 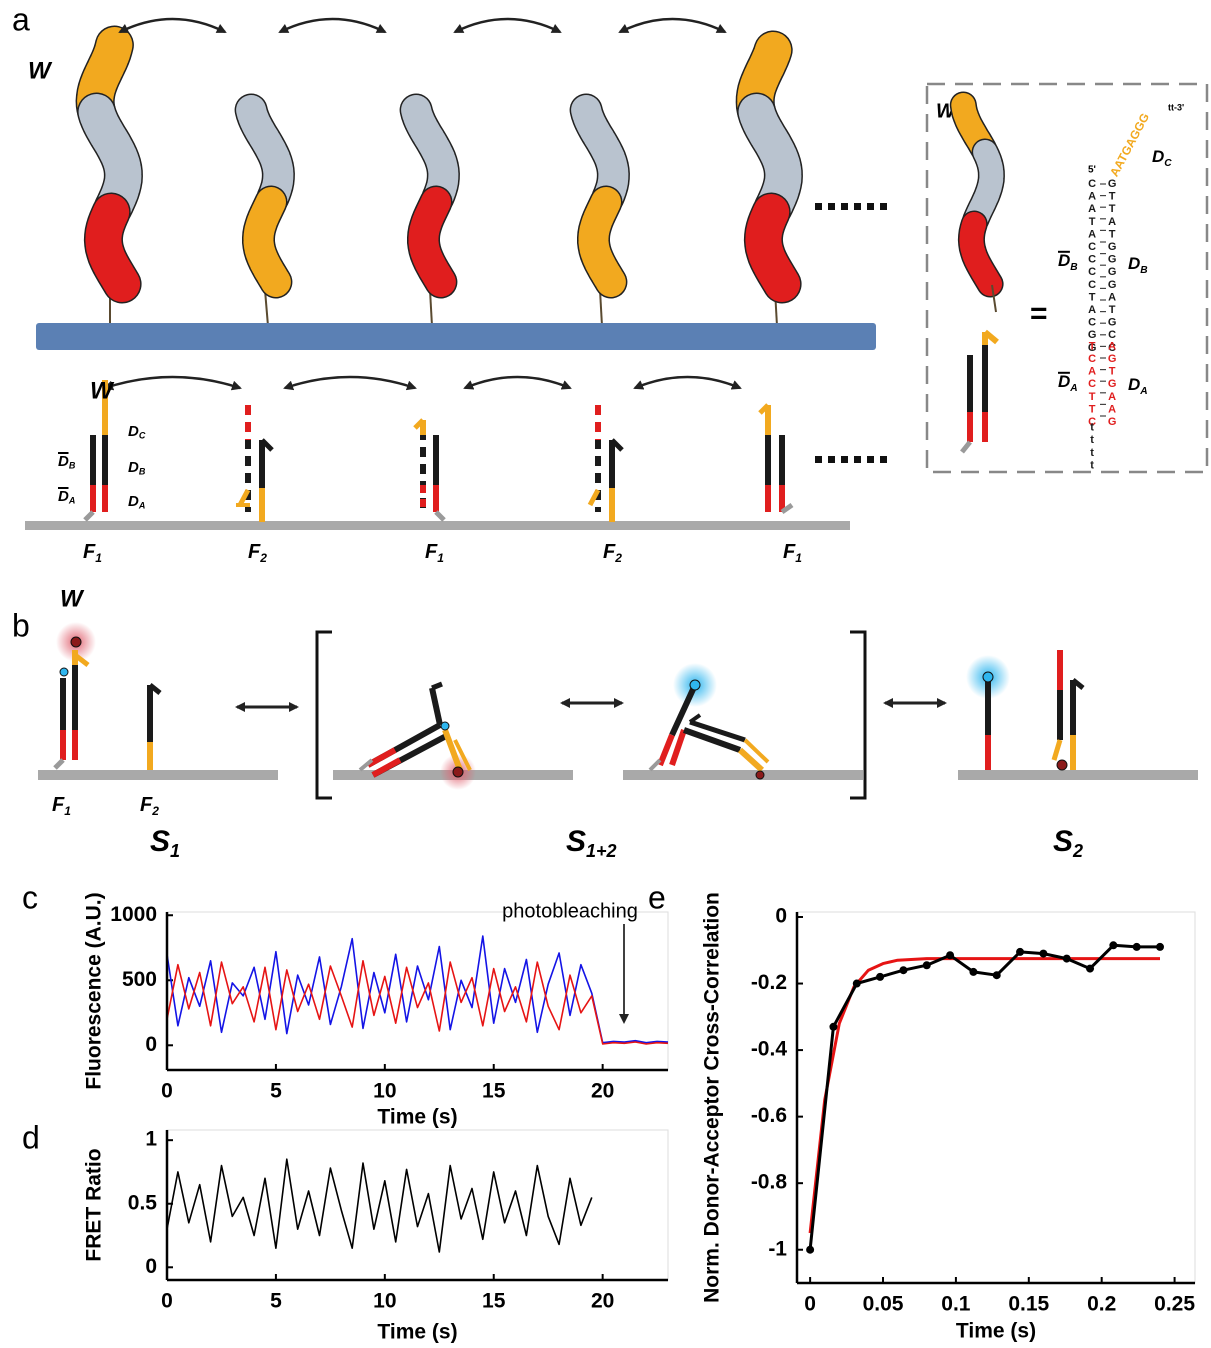 What do you see at coordinates (276, 1091) in the screenshot?
I see `x-tick-label: 5` at bounding box center [276, 1091].